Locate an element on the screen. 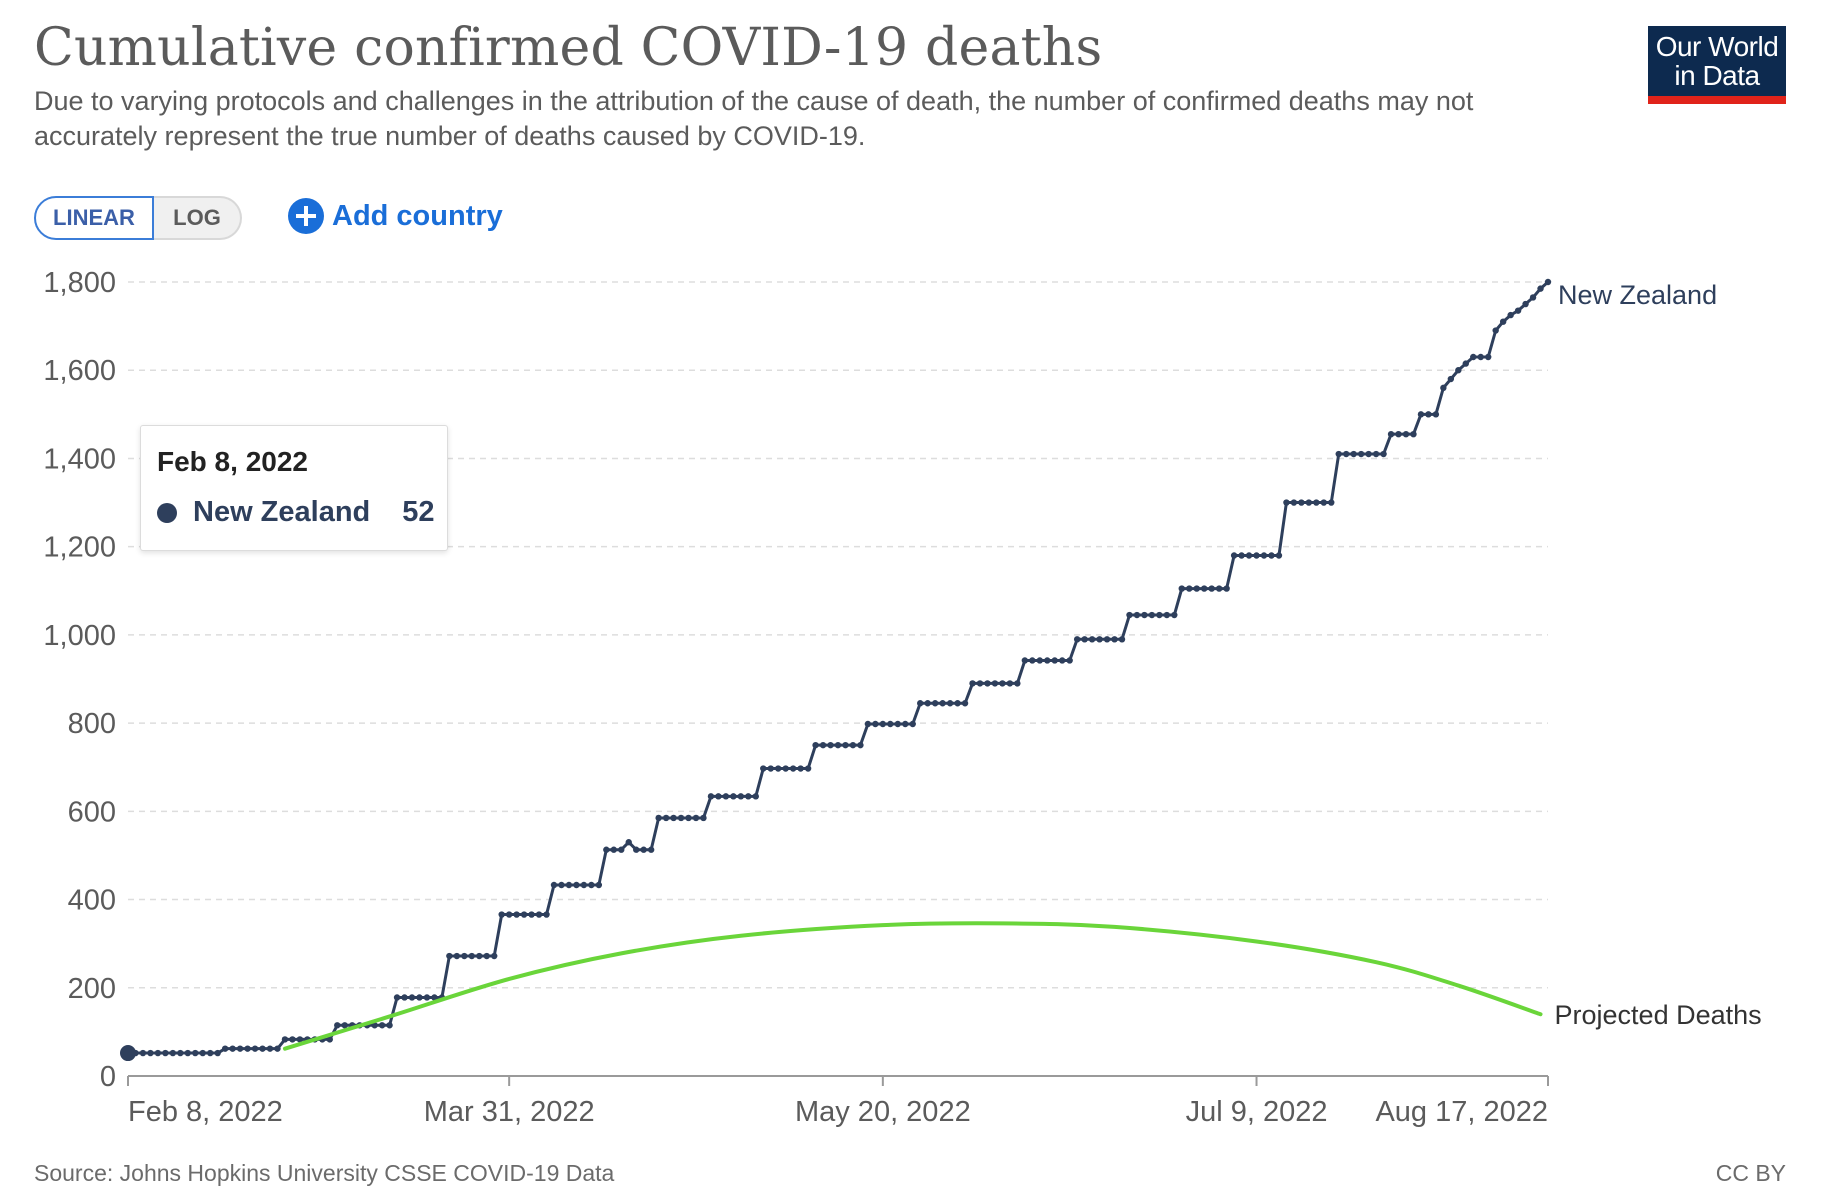  tooltip-value: 52 is located at coordinates (418, 512).